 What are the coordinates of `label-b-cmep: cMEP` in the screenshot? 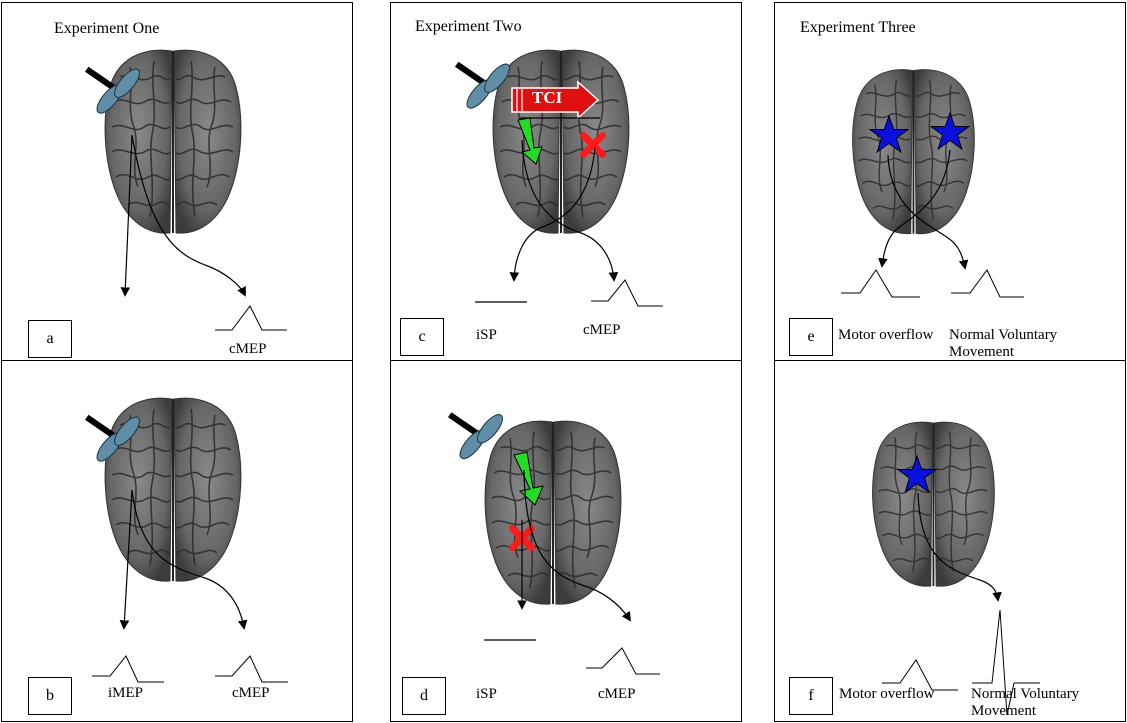 It's located at (251, 693).